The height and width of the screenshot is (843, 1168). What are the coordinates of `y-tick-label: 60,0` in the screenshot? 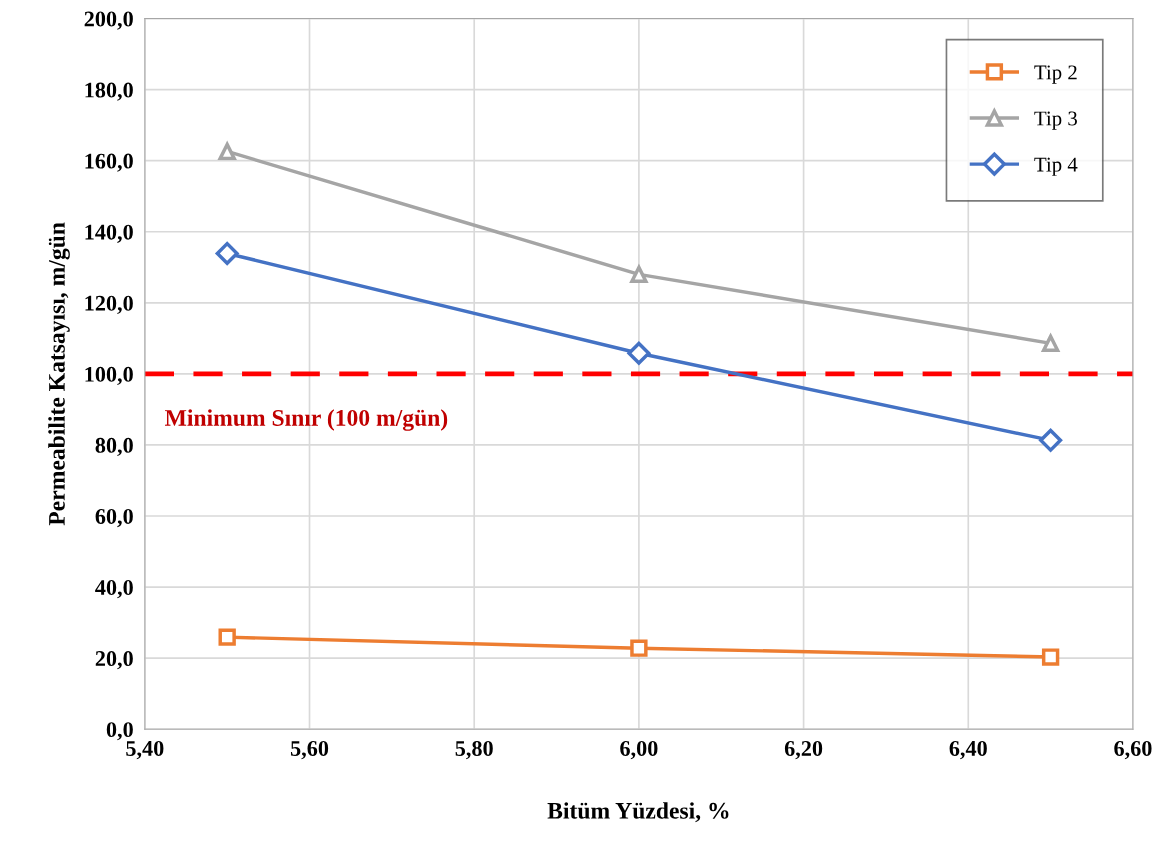 It's located at (114, 518).